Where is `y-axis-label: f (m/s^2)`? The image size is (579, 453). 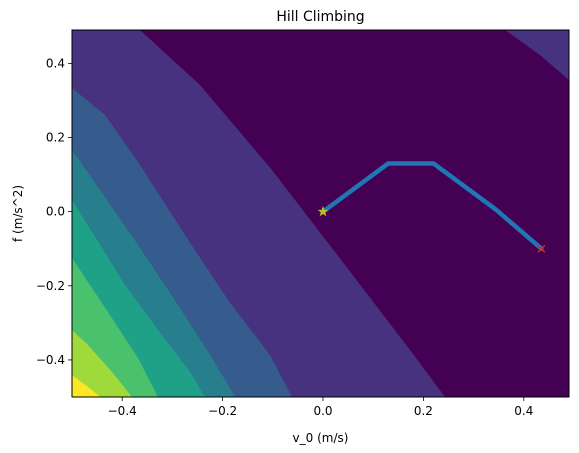
y-axis-label: f (m/s^2) is located at coordinates (18, 213).